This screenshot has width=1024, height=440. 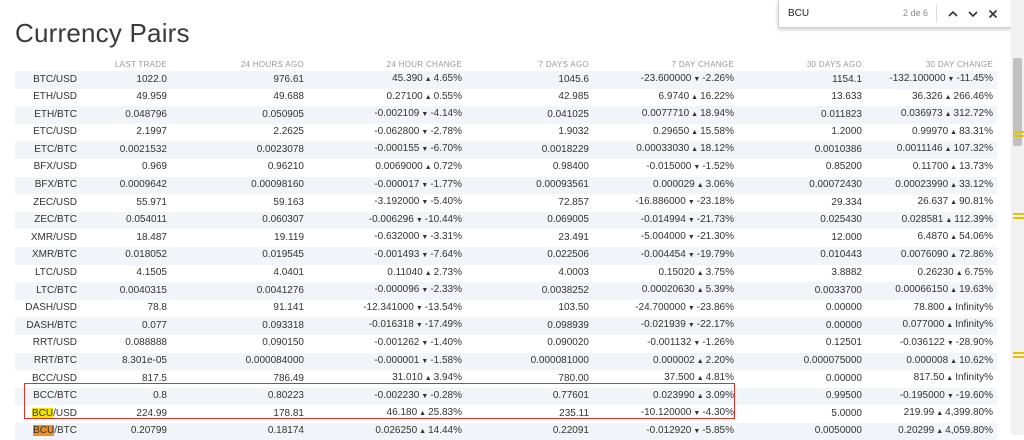 What do you see at coordinates (66, 132) in the screenshot?
I see `pair-quote: USD` at bounding box center [66, 132].